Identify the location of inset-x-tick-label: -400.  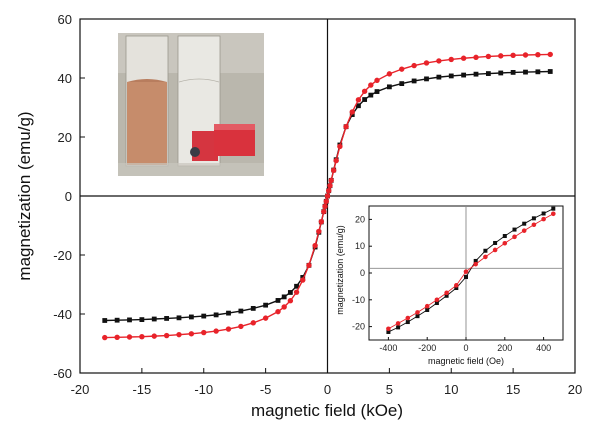
(388, 348).